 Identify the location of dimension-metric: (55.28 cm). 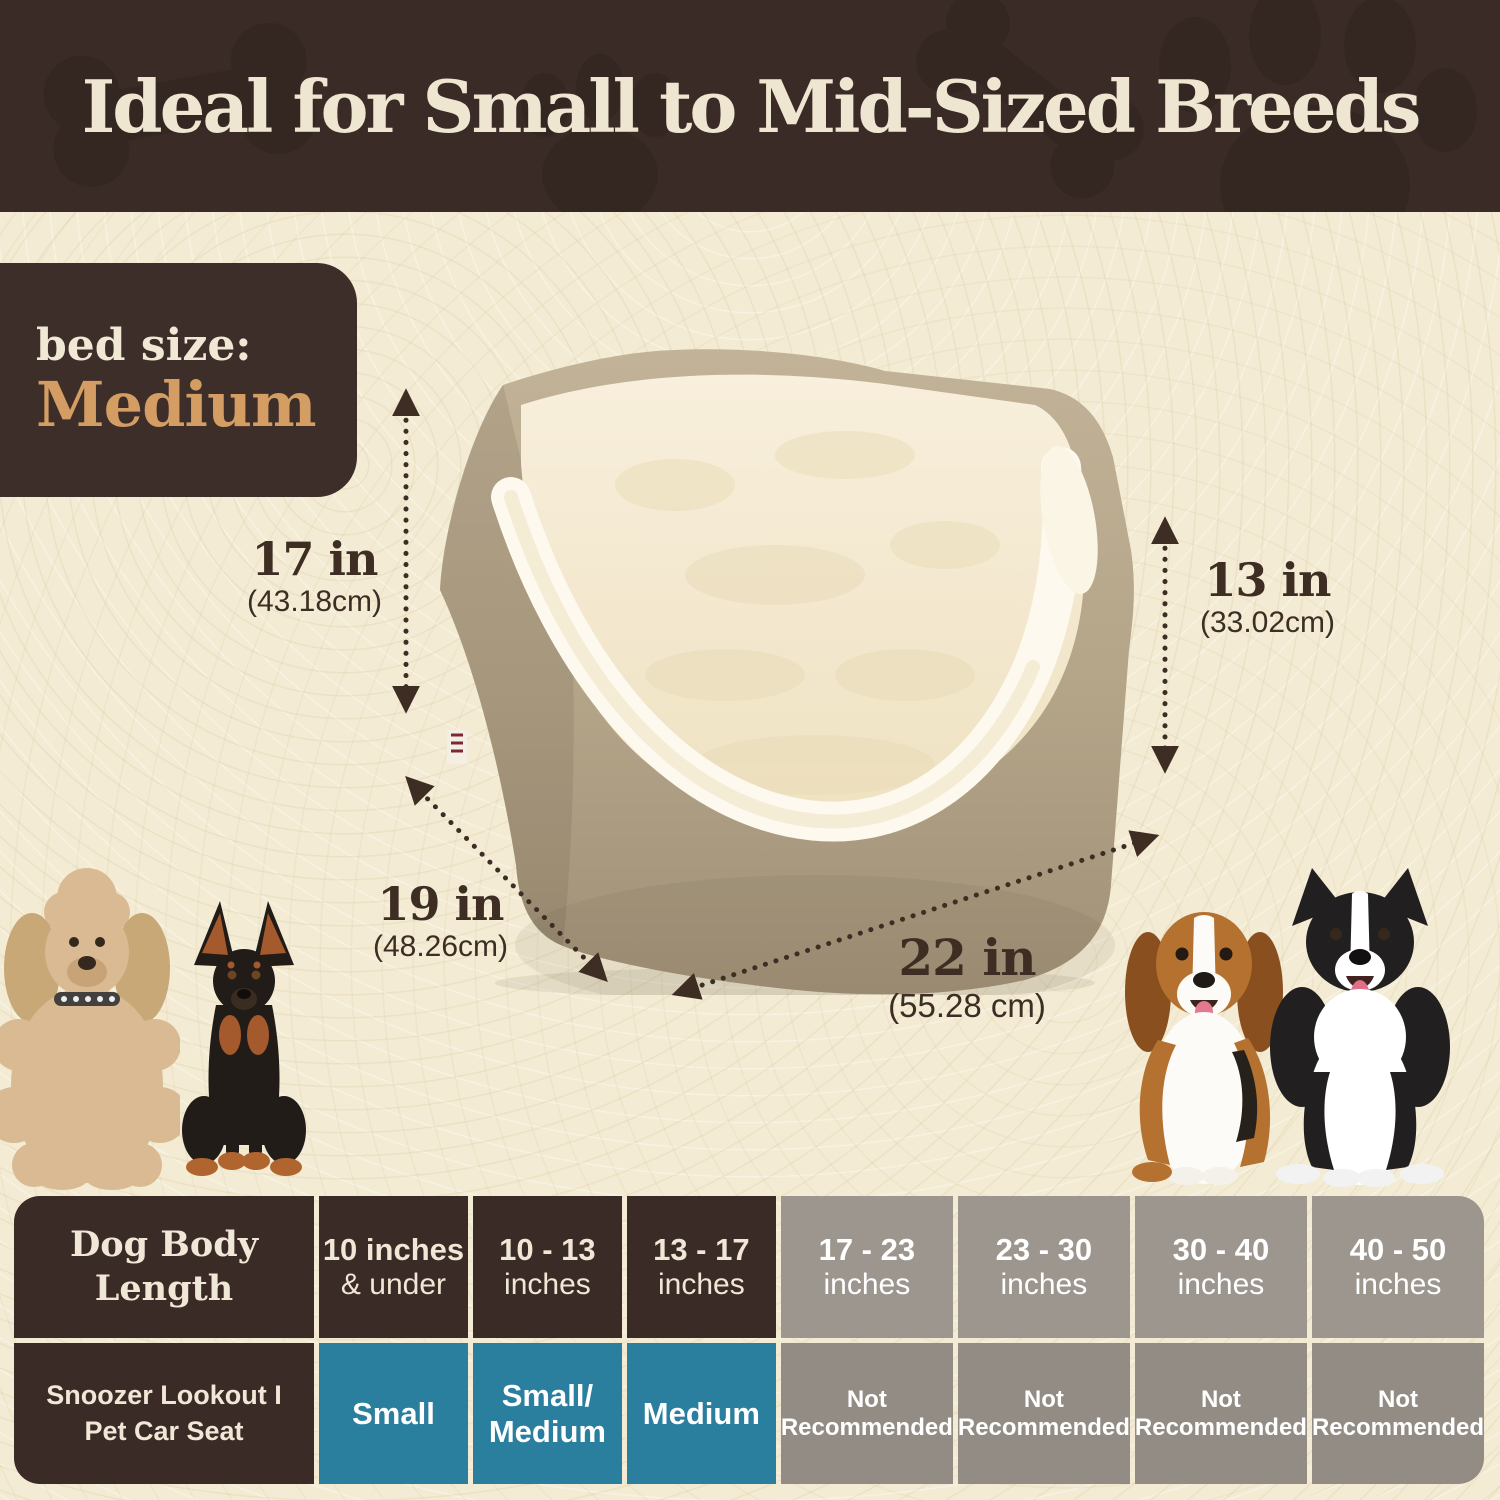
(967, 1005).